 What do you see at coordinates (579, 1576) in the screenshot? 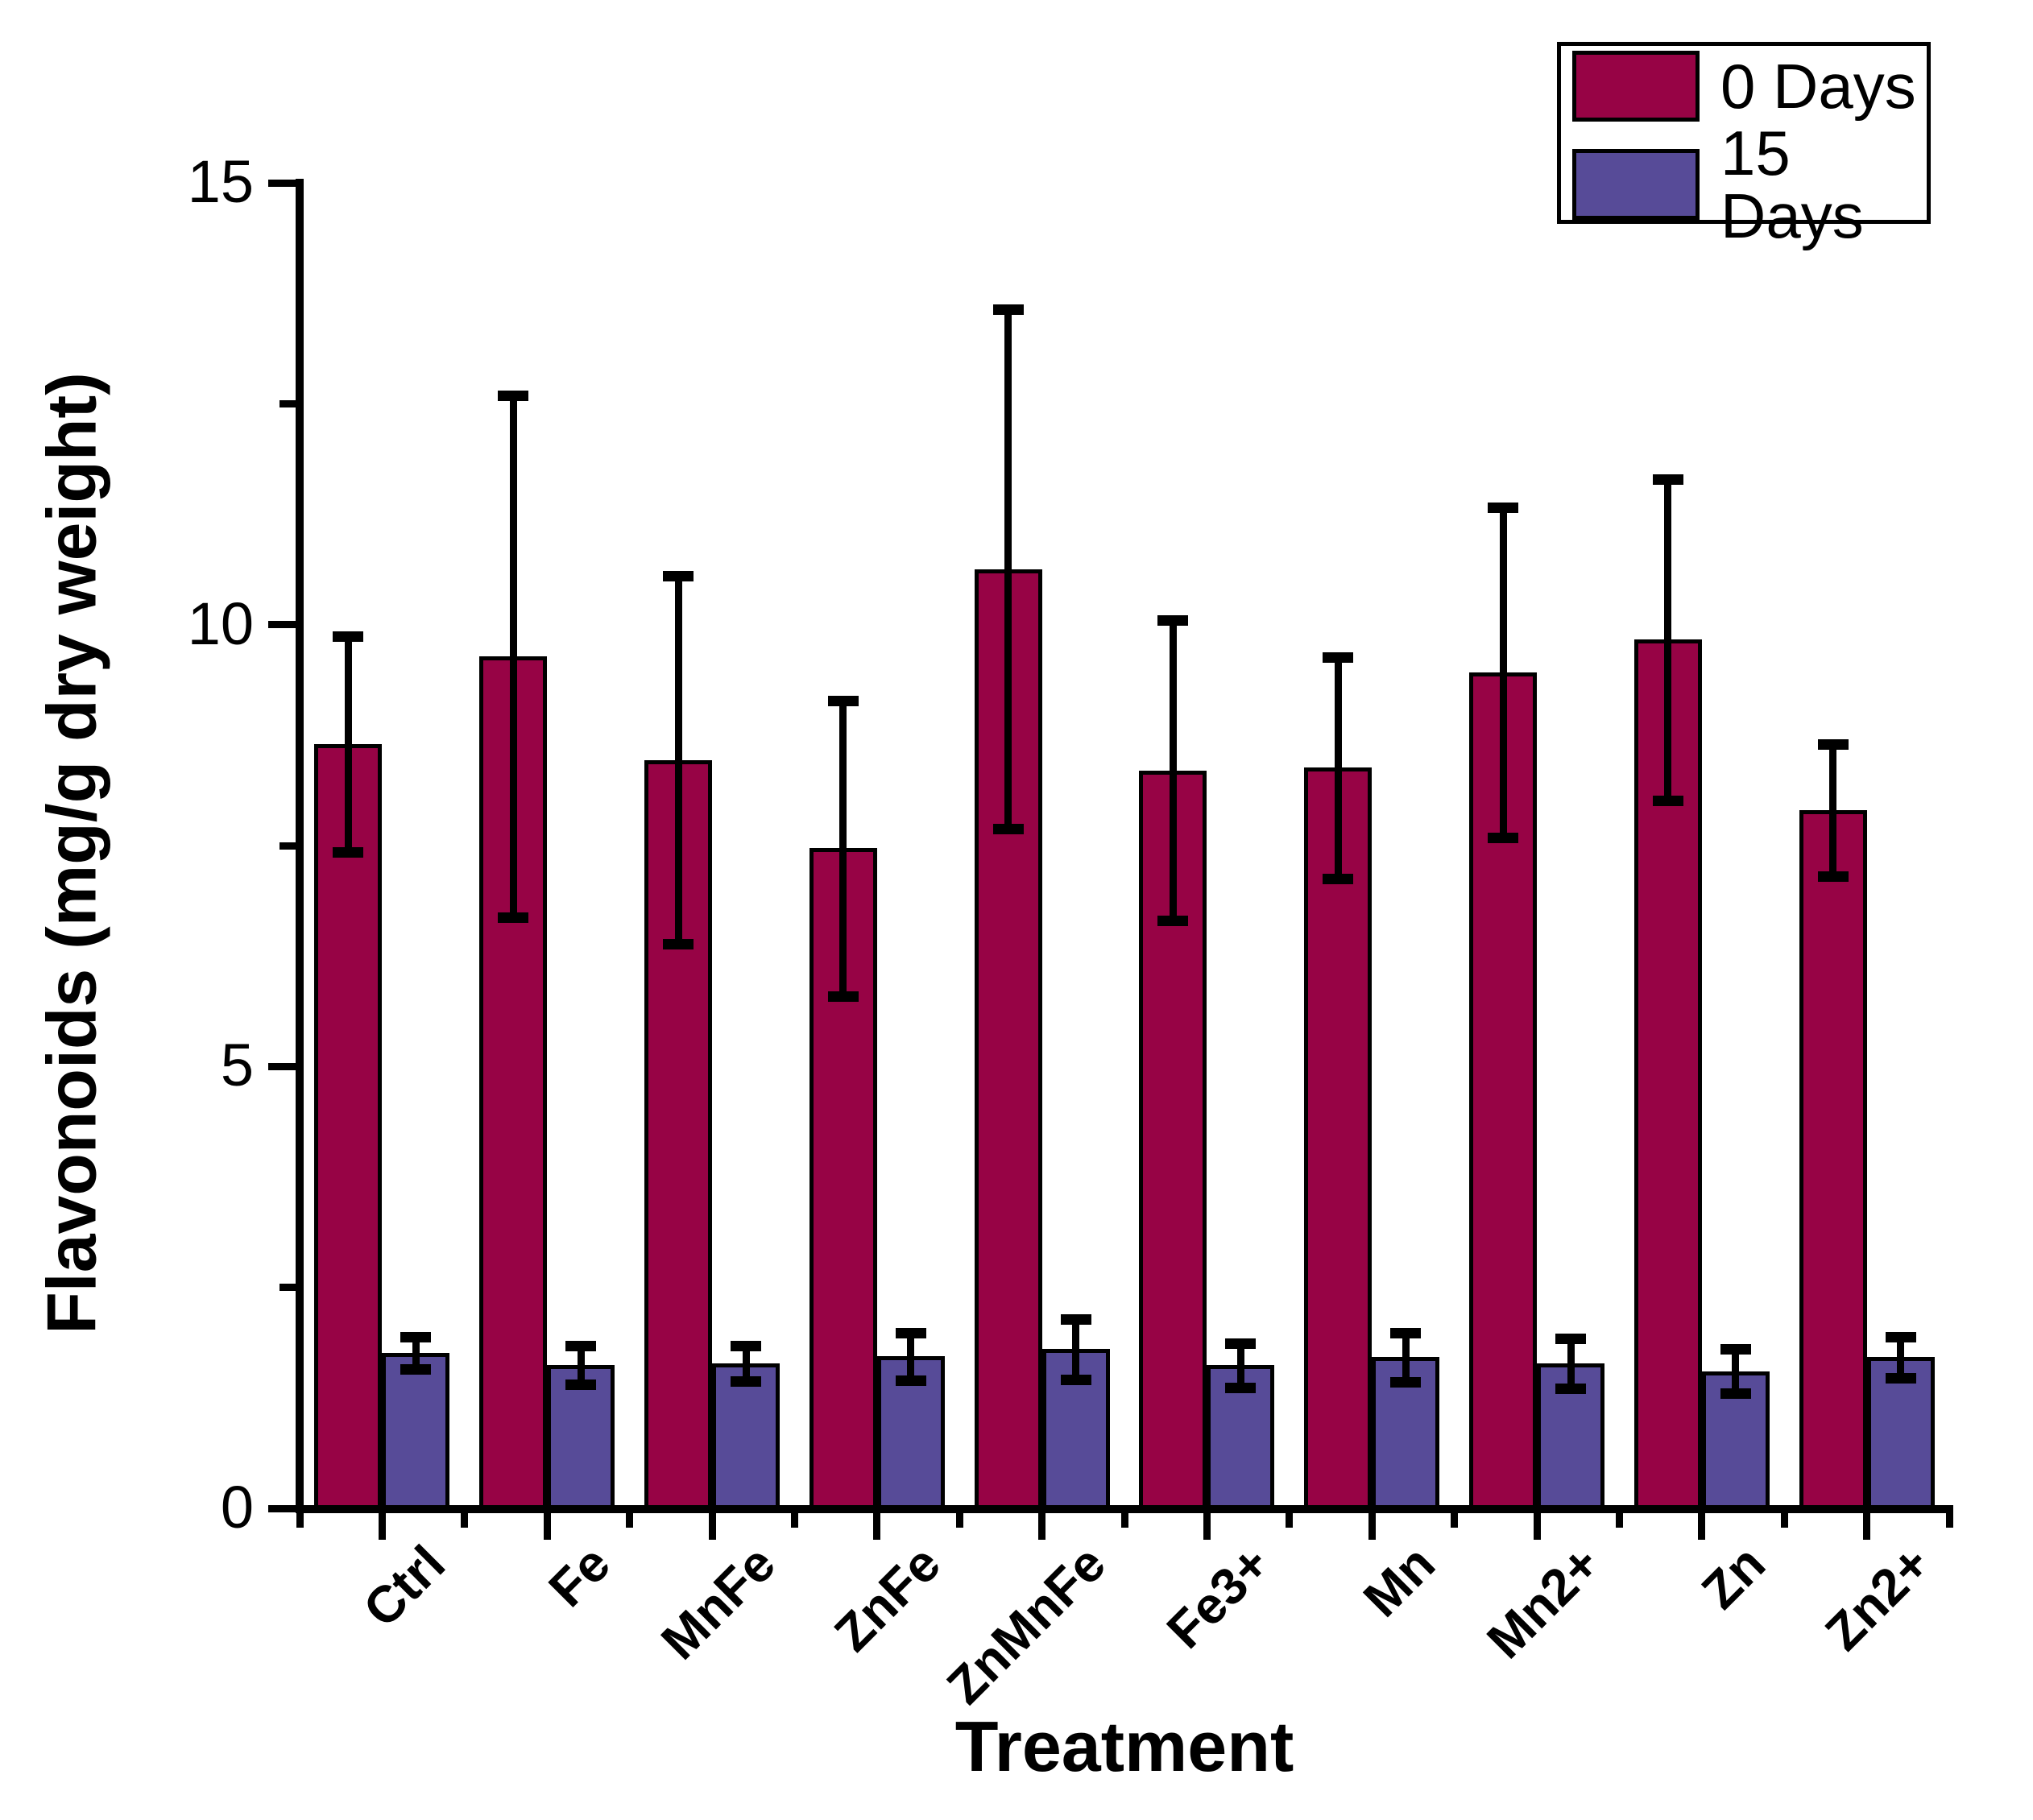
I see `x-tick-label: Fe` at bounding box center [579, 1576].